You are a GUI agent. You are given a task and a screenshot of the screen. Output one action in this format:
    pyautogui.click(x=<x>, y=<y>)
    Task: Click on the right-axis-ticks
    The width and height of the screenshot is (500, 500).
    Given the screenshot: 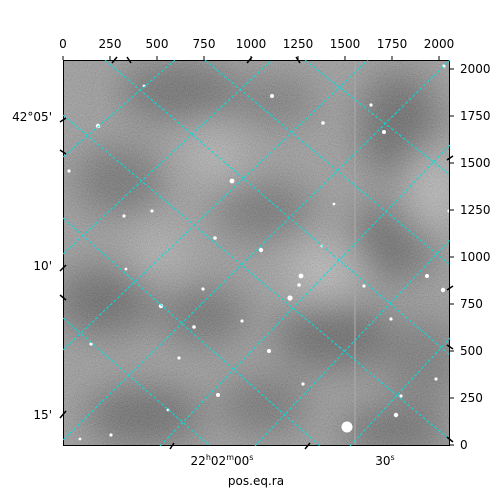 What is the action you would take?
    pyautogui.click(x=452, y=257)
    